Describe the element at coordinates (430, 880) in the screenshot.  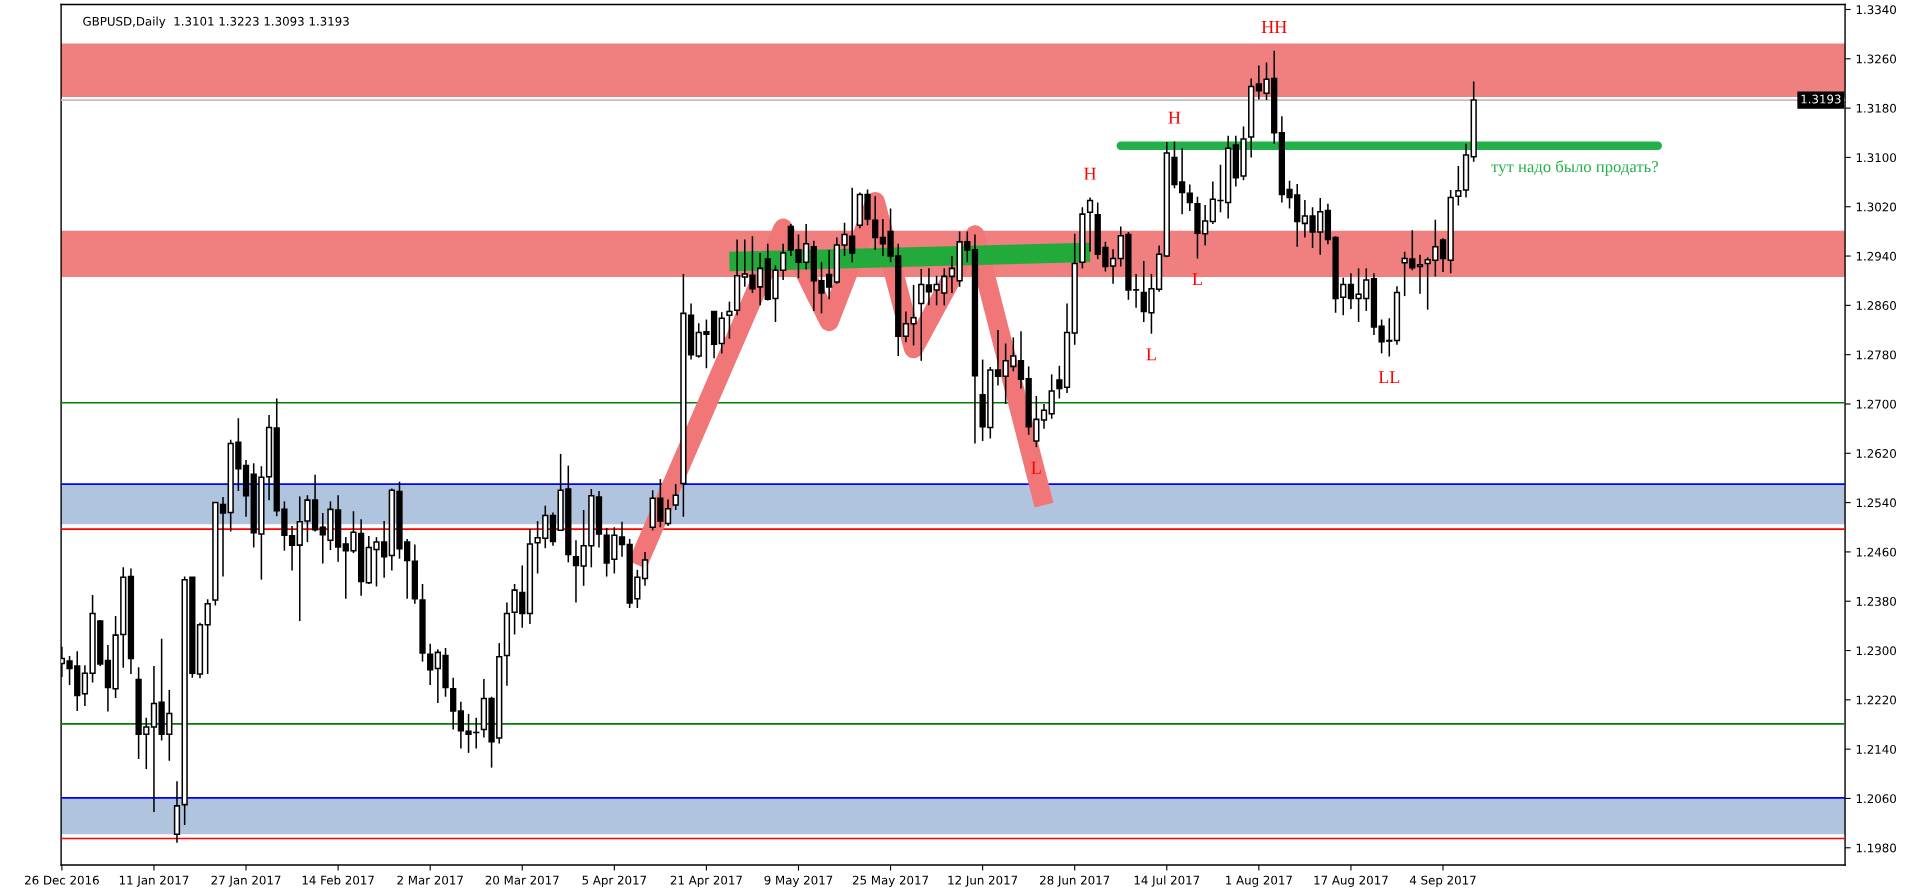
I see `x-tick-label: 2 Mar 2017` at that location.